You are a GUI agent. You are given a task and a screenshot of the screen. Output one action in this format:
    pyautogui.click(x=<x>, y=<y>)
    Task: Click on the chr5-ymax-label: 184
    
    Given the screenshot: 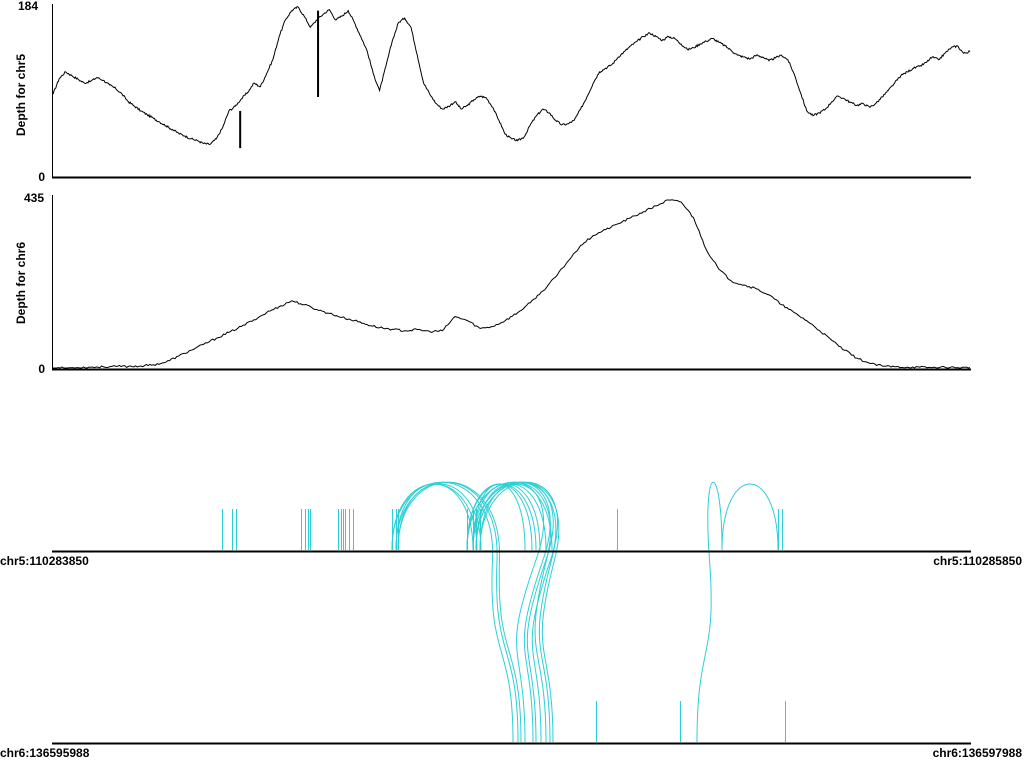 What is the action you would take?
    pyautogui.click(x=28, y=6)
    